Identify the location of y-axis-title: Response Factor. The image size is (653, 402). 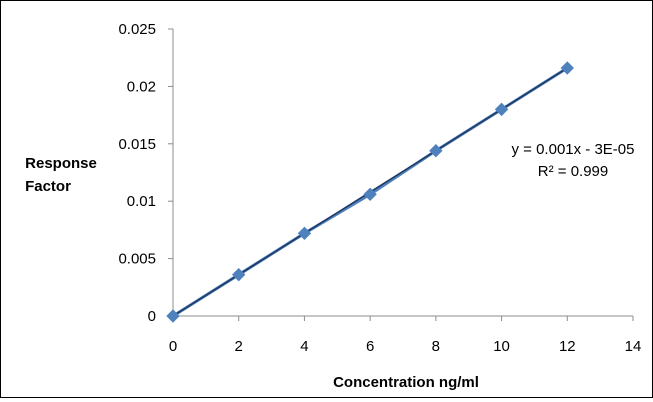
(61, 175).